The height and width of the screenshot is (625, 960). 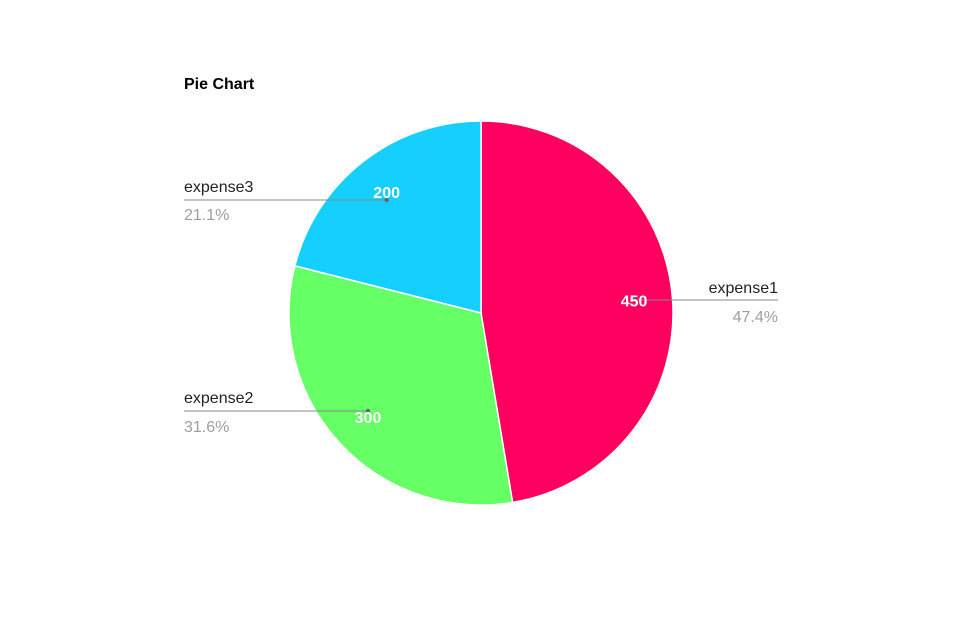 What do you see at coordinates (755, 317) in the screenshot?
I see `legend-percent-expense1: 47.4%` at bounding box center [755, 317].